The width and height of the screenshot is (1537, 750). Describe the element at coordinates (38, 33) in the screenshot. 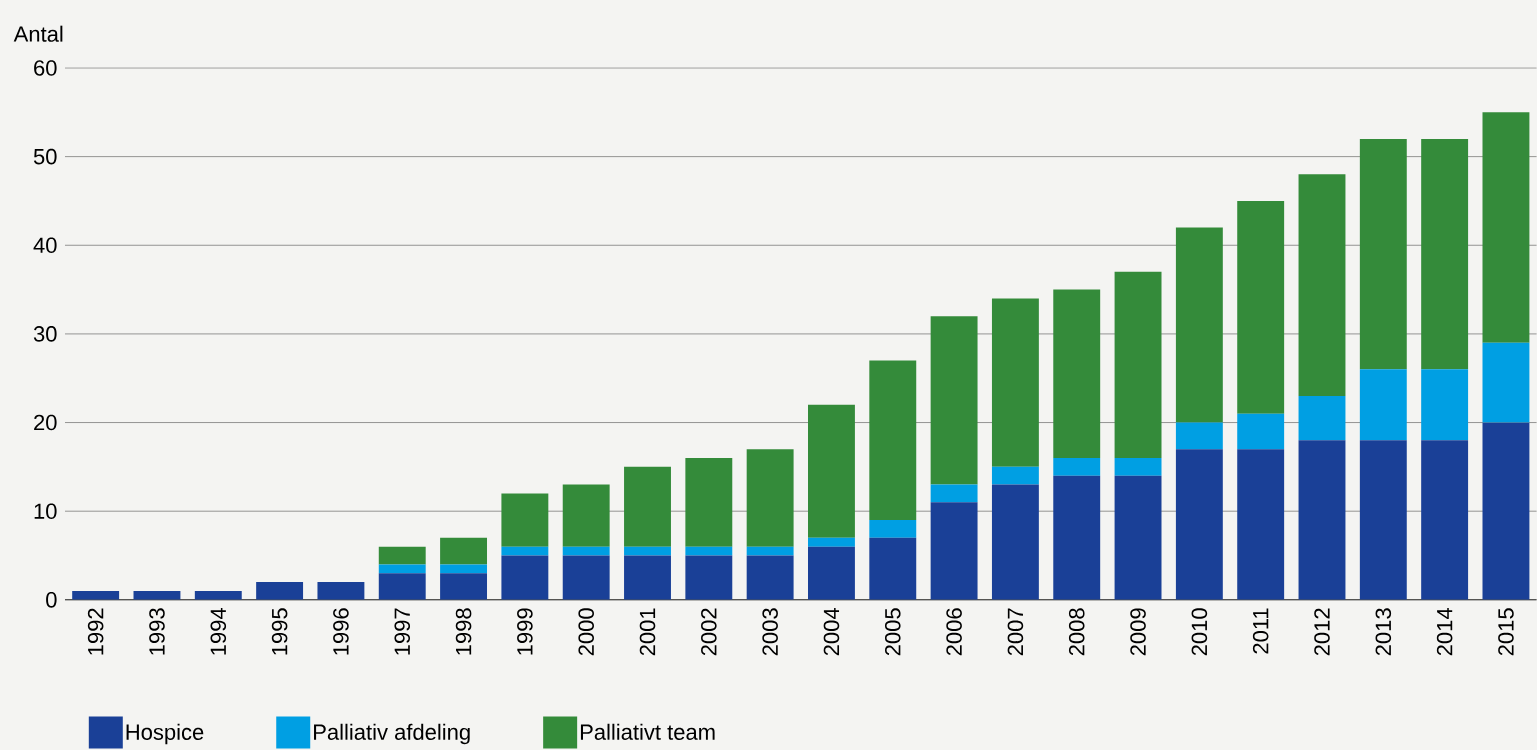

I see `y-axis-title: Antal` at that location.